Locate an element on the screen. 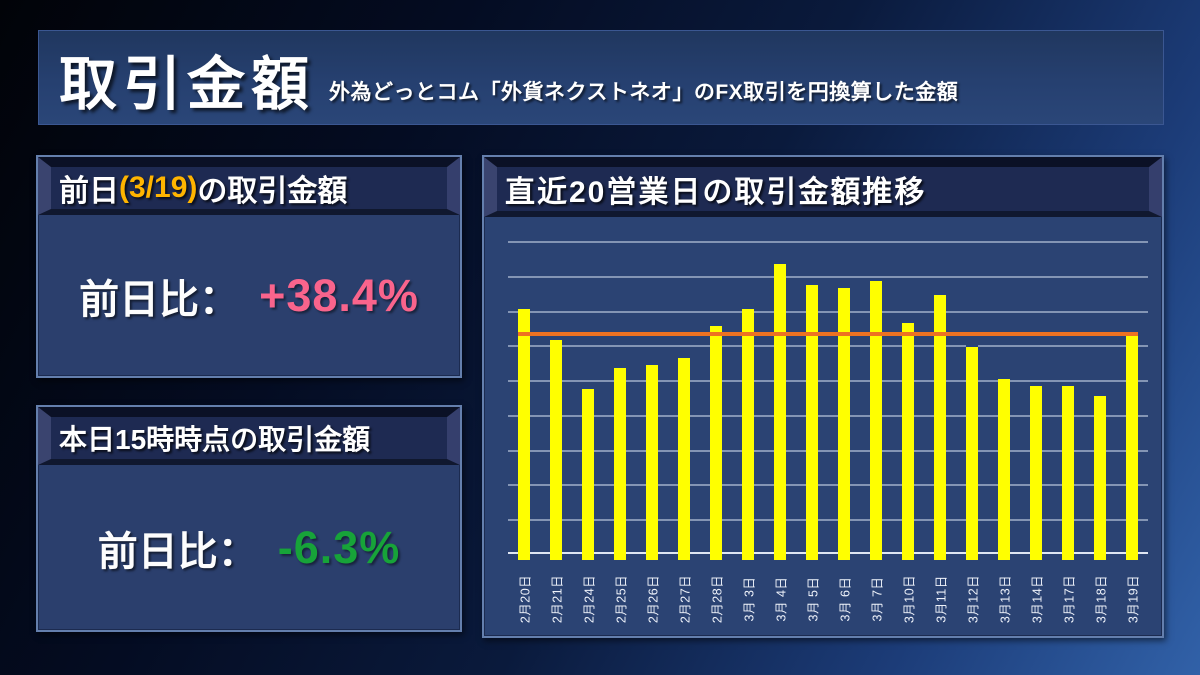 The width and height of the screenshot is (1200, 675). x-label: 2月25日 is located at coordinates (621, 599).